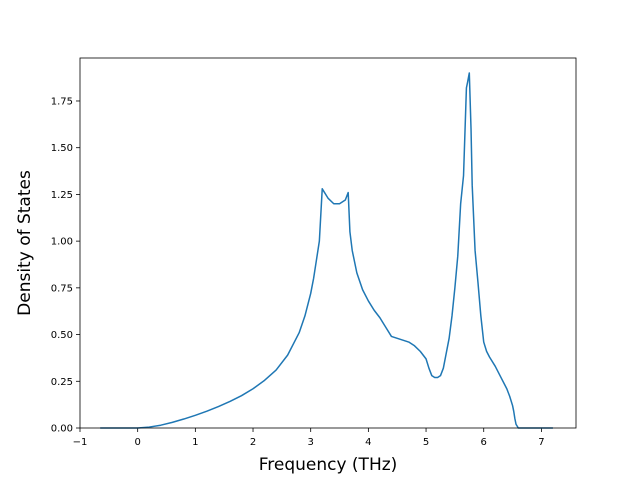 The height and width of the screenshot is (485, 640). Describe the element at coordinates (484, 442) in the screenshot. I see `x-tick-label: 6` at that location.